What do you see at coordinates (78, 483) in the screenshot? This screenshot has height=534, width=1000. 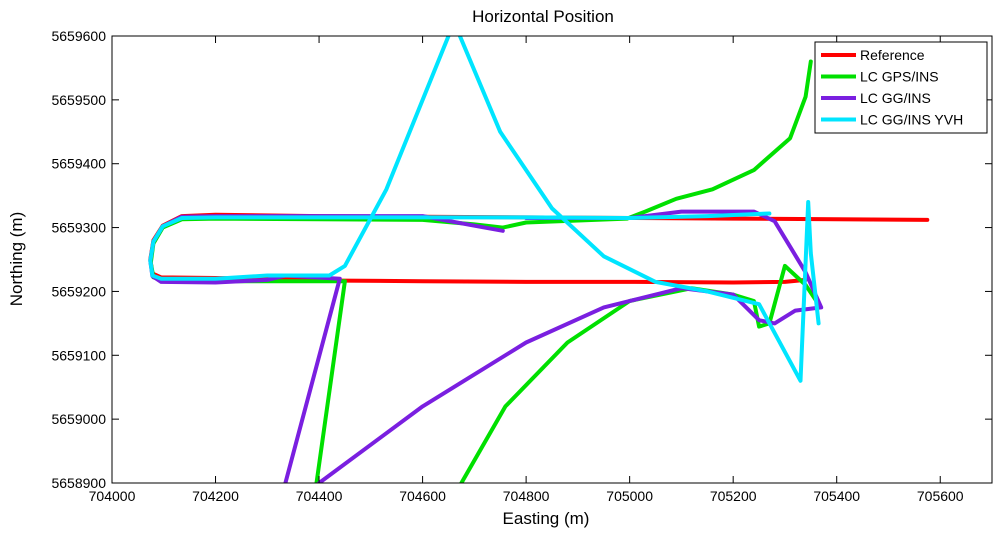 I see `y-tick-label: 5658900` at bounding box center [78, 483].